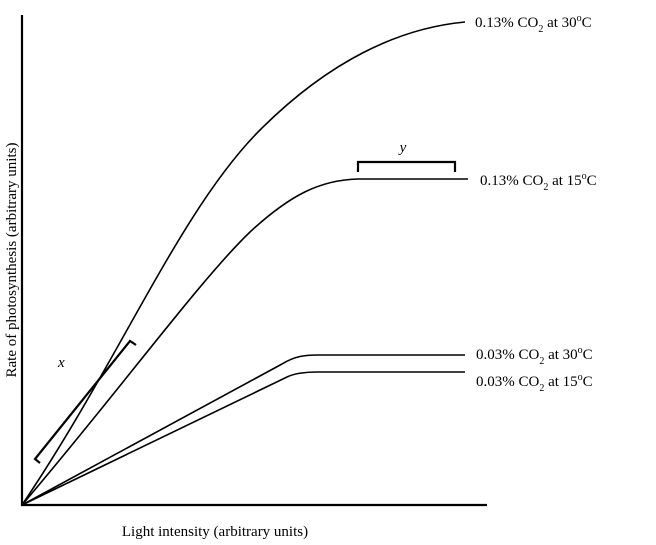  I want to click on curve-label: 0.13% CO2 at 15oC, so click(538, 182).